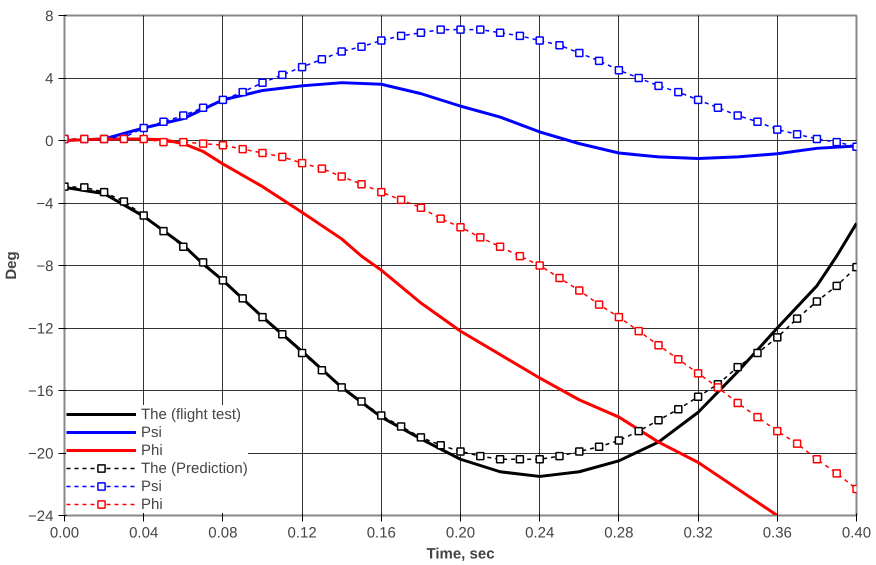  Describe the element at coordinates (49, 141) in the screenshot. I see `y-tick-label: 0` at that location.